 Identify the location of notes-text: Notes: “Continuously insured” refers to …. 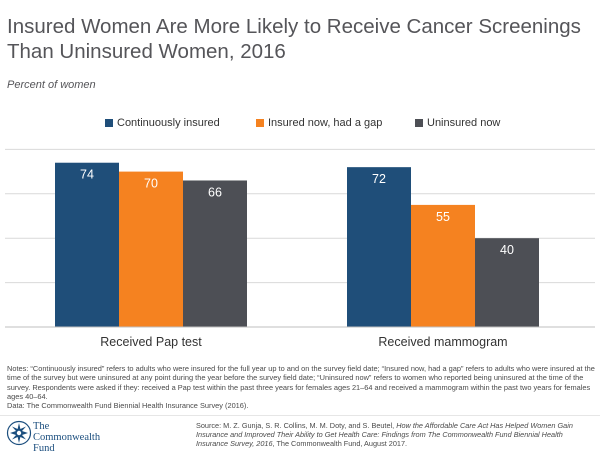
(301, 382).